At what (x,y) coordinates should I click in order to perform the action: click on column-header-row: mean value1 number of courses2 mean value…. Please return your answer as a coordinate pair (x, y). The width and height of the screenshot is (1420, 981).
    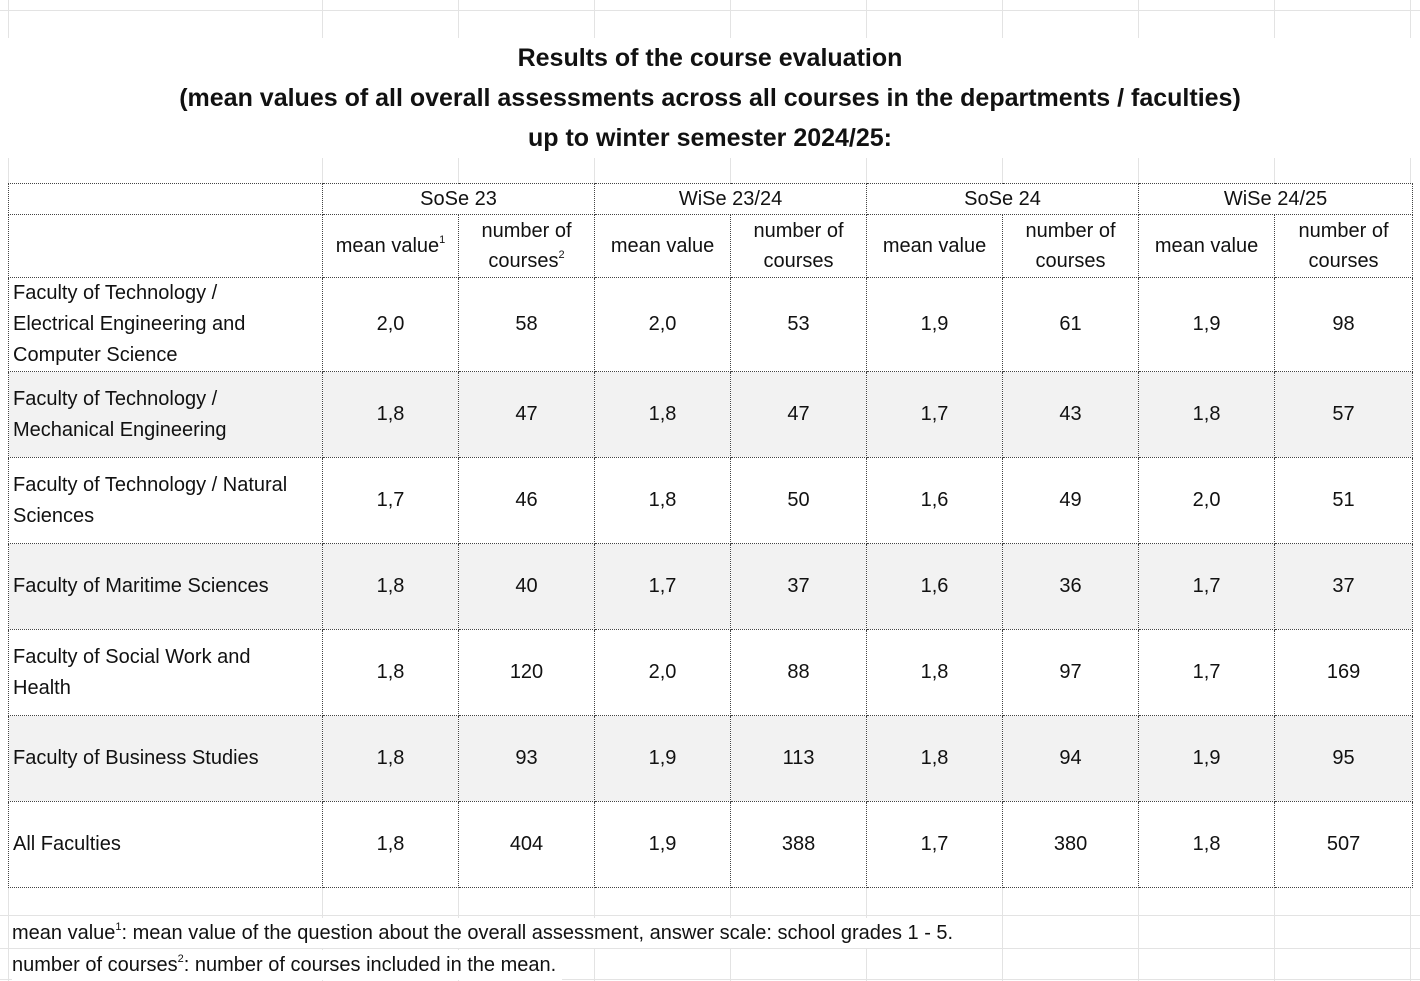
    Looking at the image, I should click on (711, 246).